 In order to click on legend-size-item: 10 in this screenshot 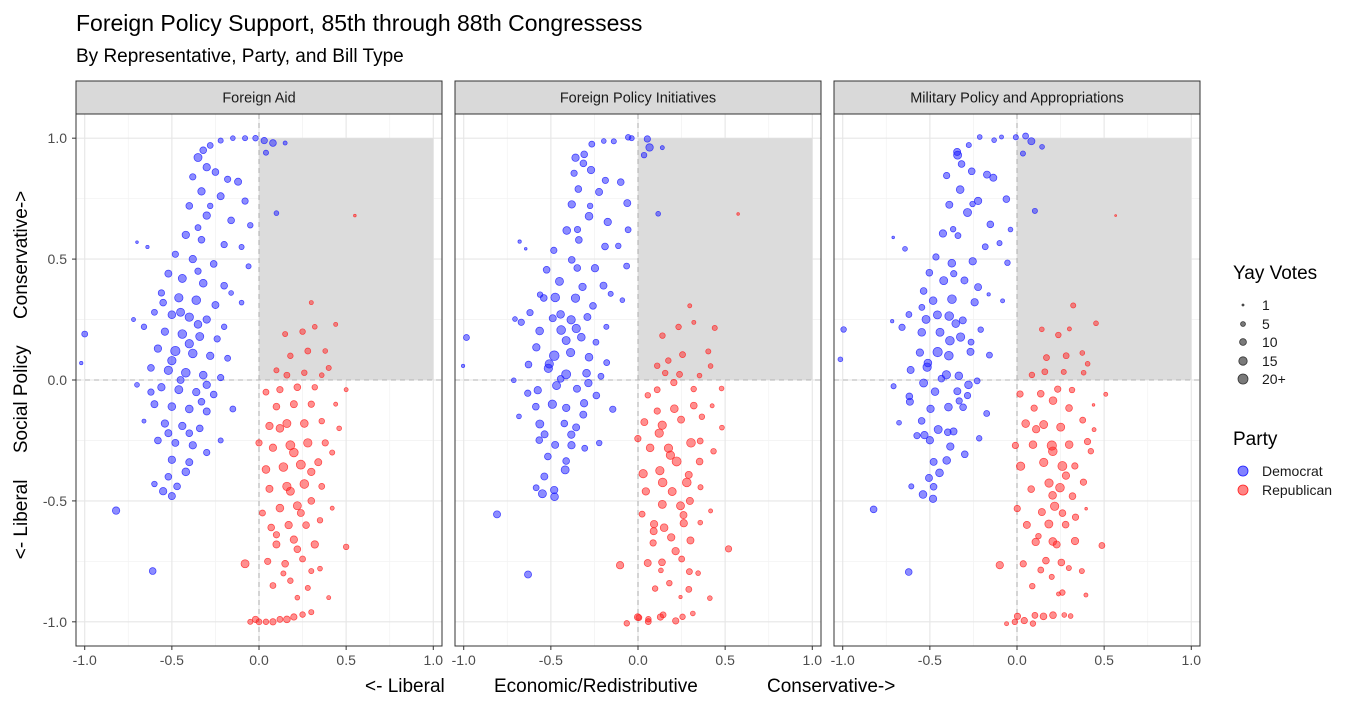, I will do `click(1275, 342)`.